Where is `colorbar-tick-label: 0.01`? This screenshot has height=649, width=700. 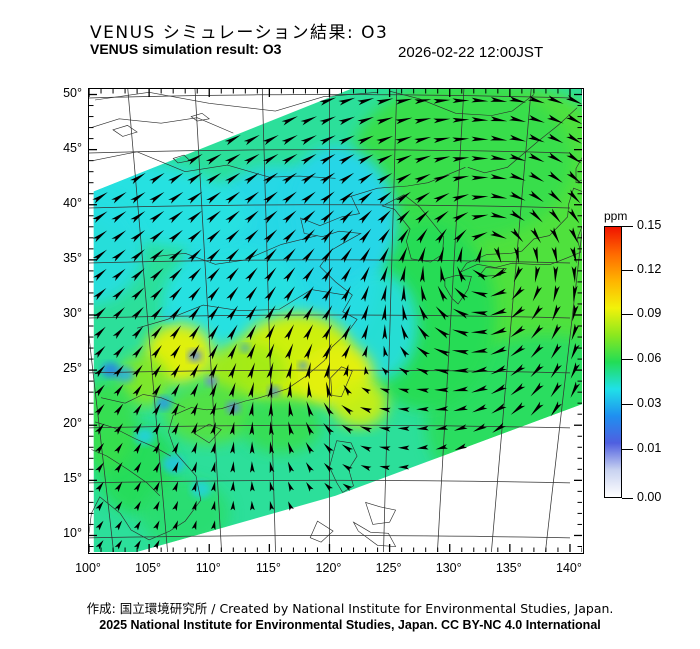 colorbar-tick-label: 0.01 is located at coordinates (649, 448).